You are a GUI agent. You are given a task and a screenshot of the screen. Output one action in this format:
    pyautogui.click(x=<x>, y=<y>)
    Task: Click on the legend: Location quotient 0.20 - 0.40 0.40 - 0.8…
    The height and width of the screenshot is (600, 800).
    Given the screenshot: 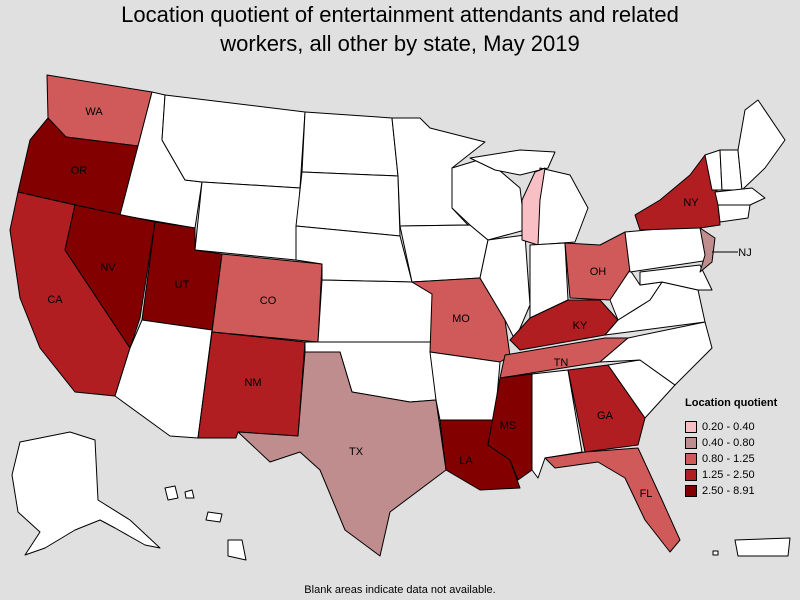 What is the action you would take?
    pyautogui.click(x=741, y=448)
    